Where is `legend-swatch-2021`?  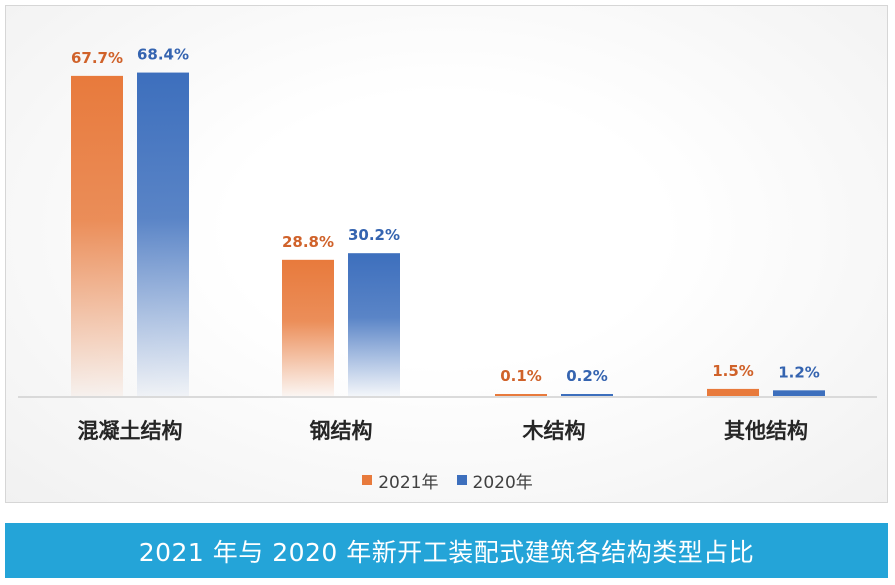
legend-swatch-2021 is located at coordinates (367, 480).